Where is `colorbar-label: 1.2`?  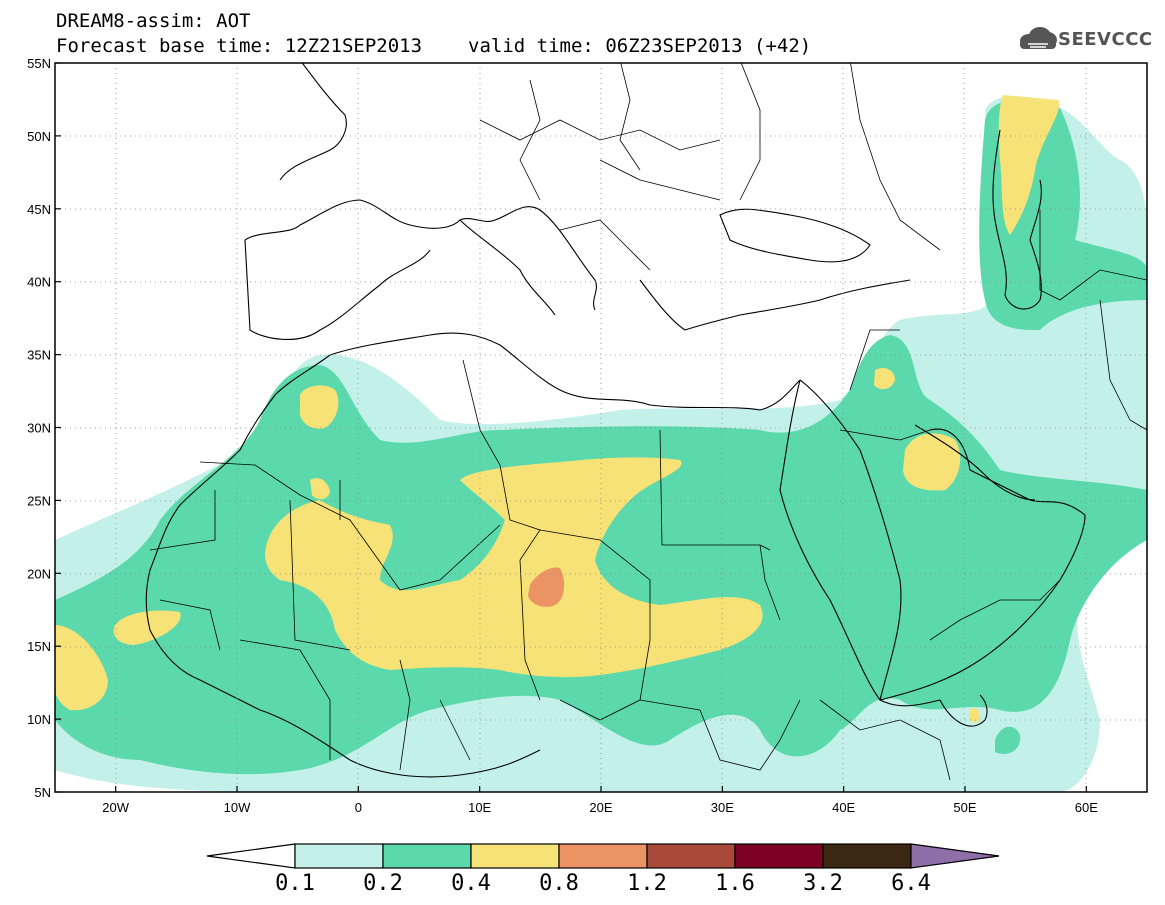 colorbar-label: 1.2 is located at coordinates (647, 883).